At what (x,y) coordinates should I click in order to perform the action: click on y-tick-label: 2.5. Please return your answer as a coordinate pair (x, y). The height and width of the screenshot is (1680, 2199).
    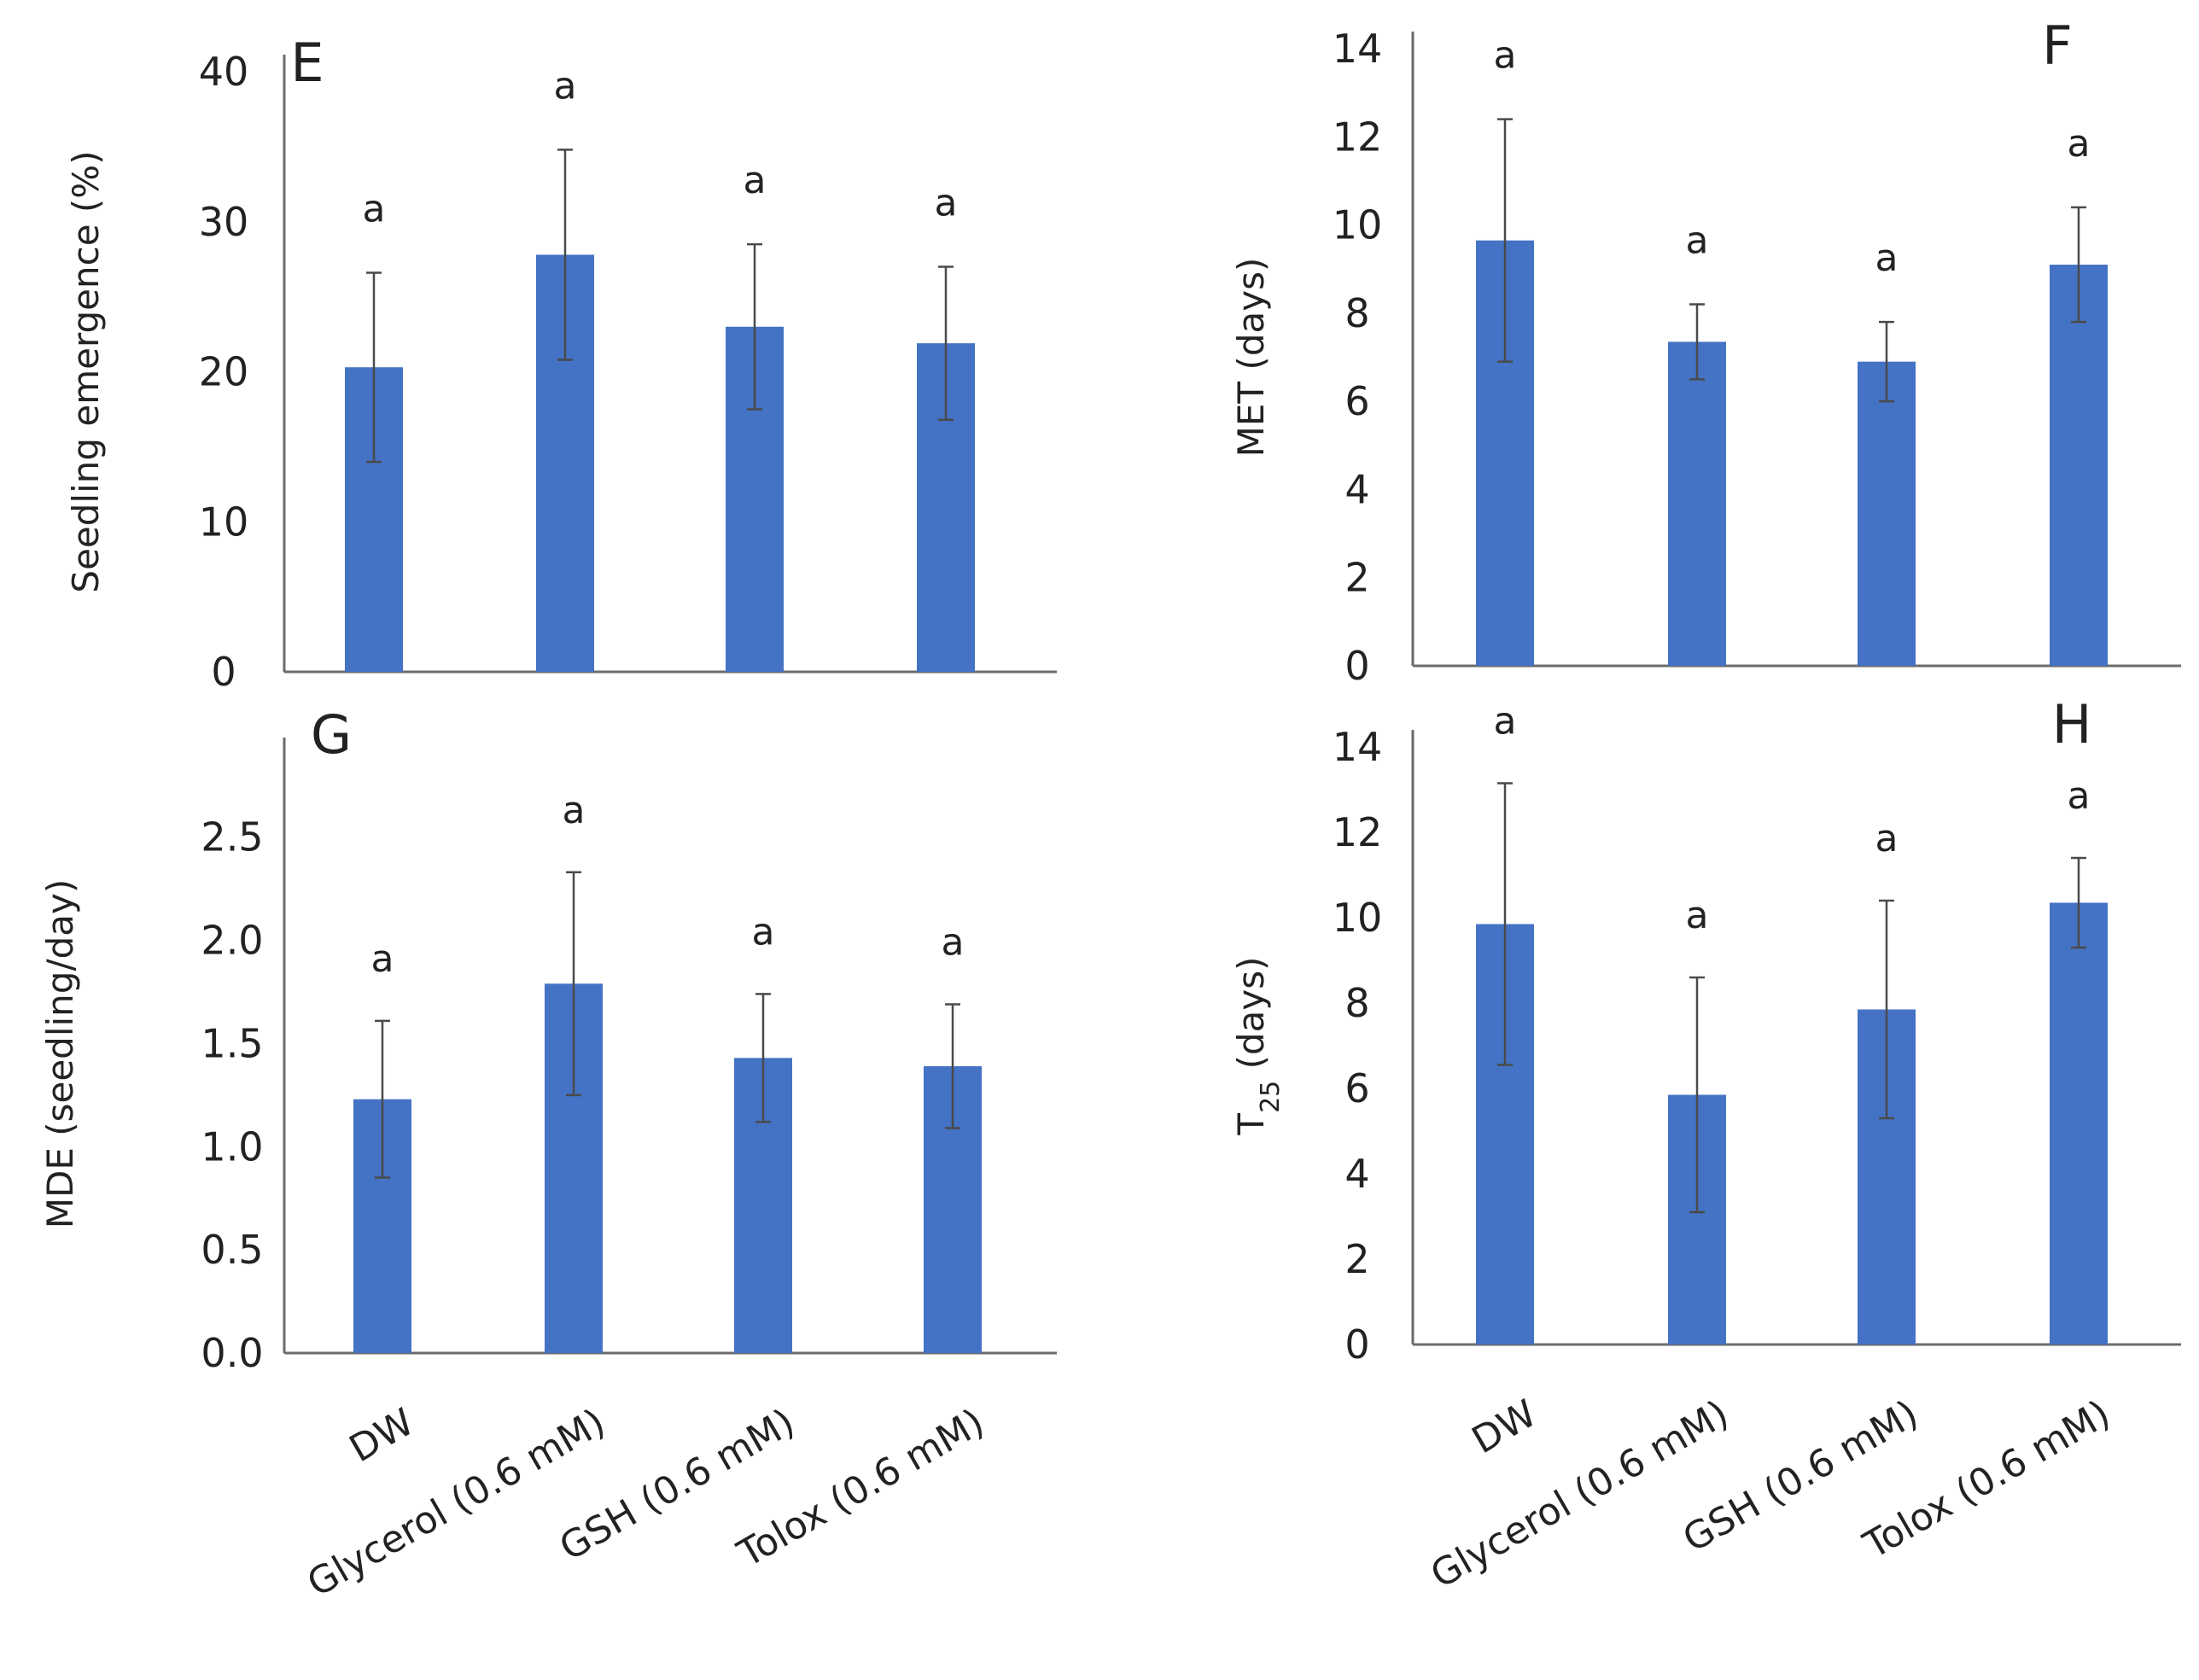
    Looking at the image, I should click on (232, 837).